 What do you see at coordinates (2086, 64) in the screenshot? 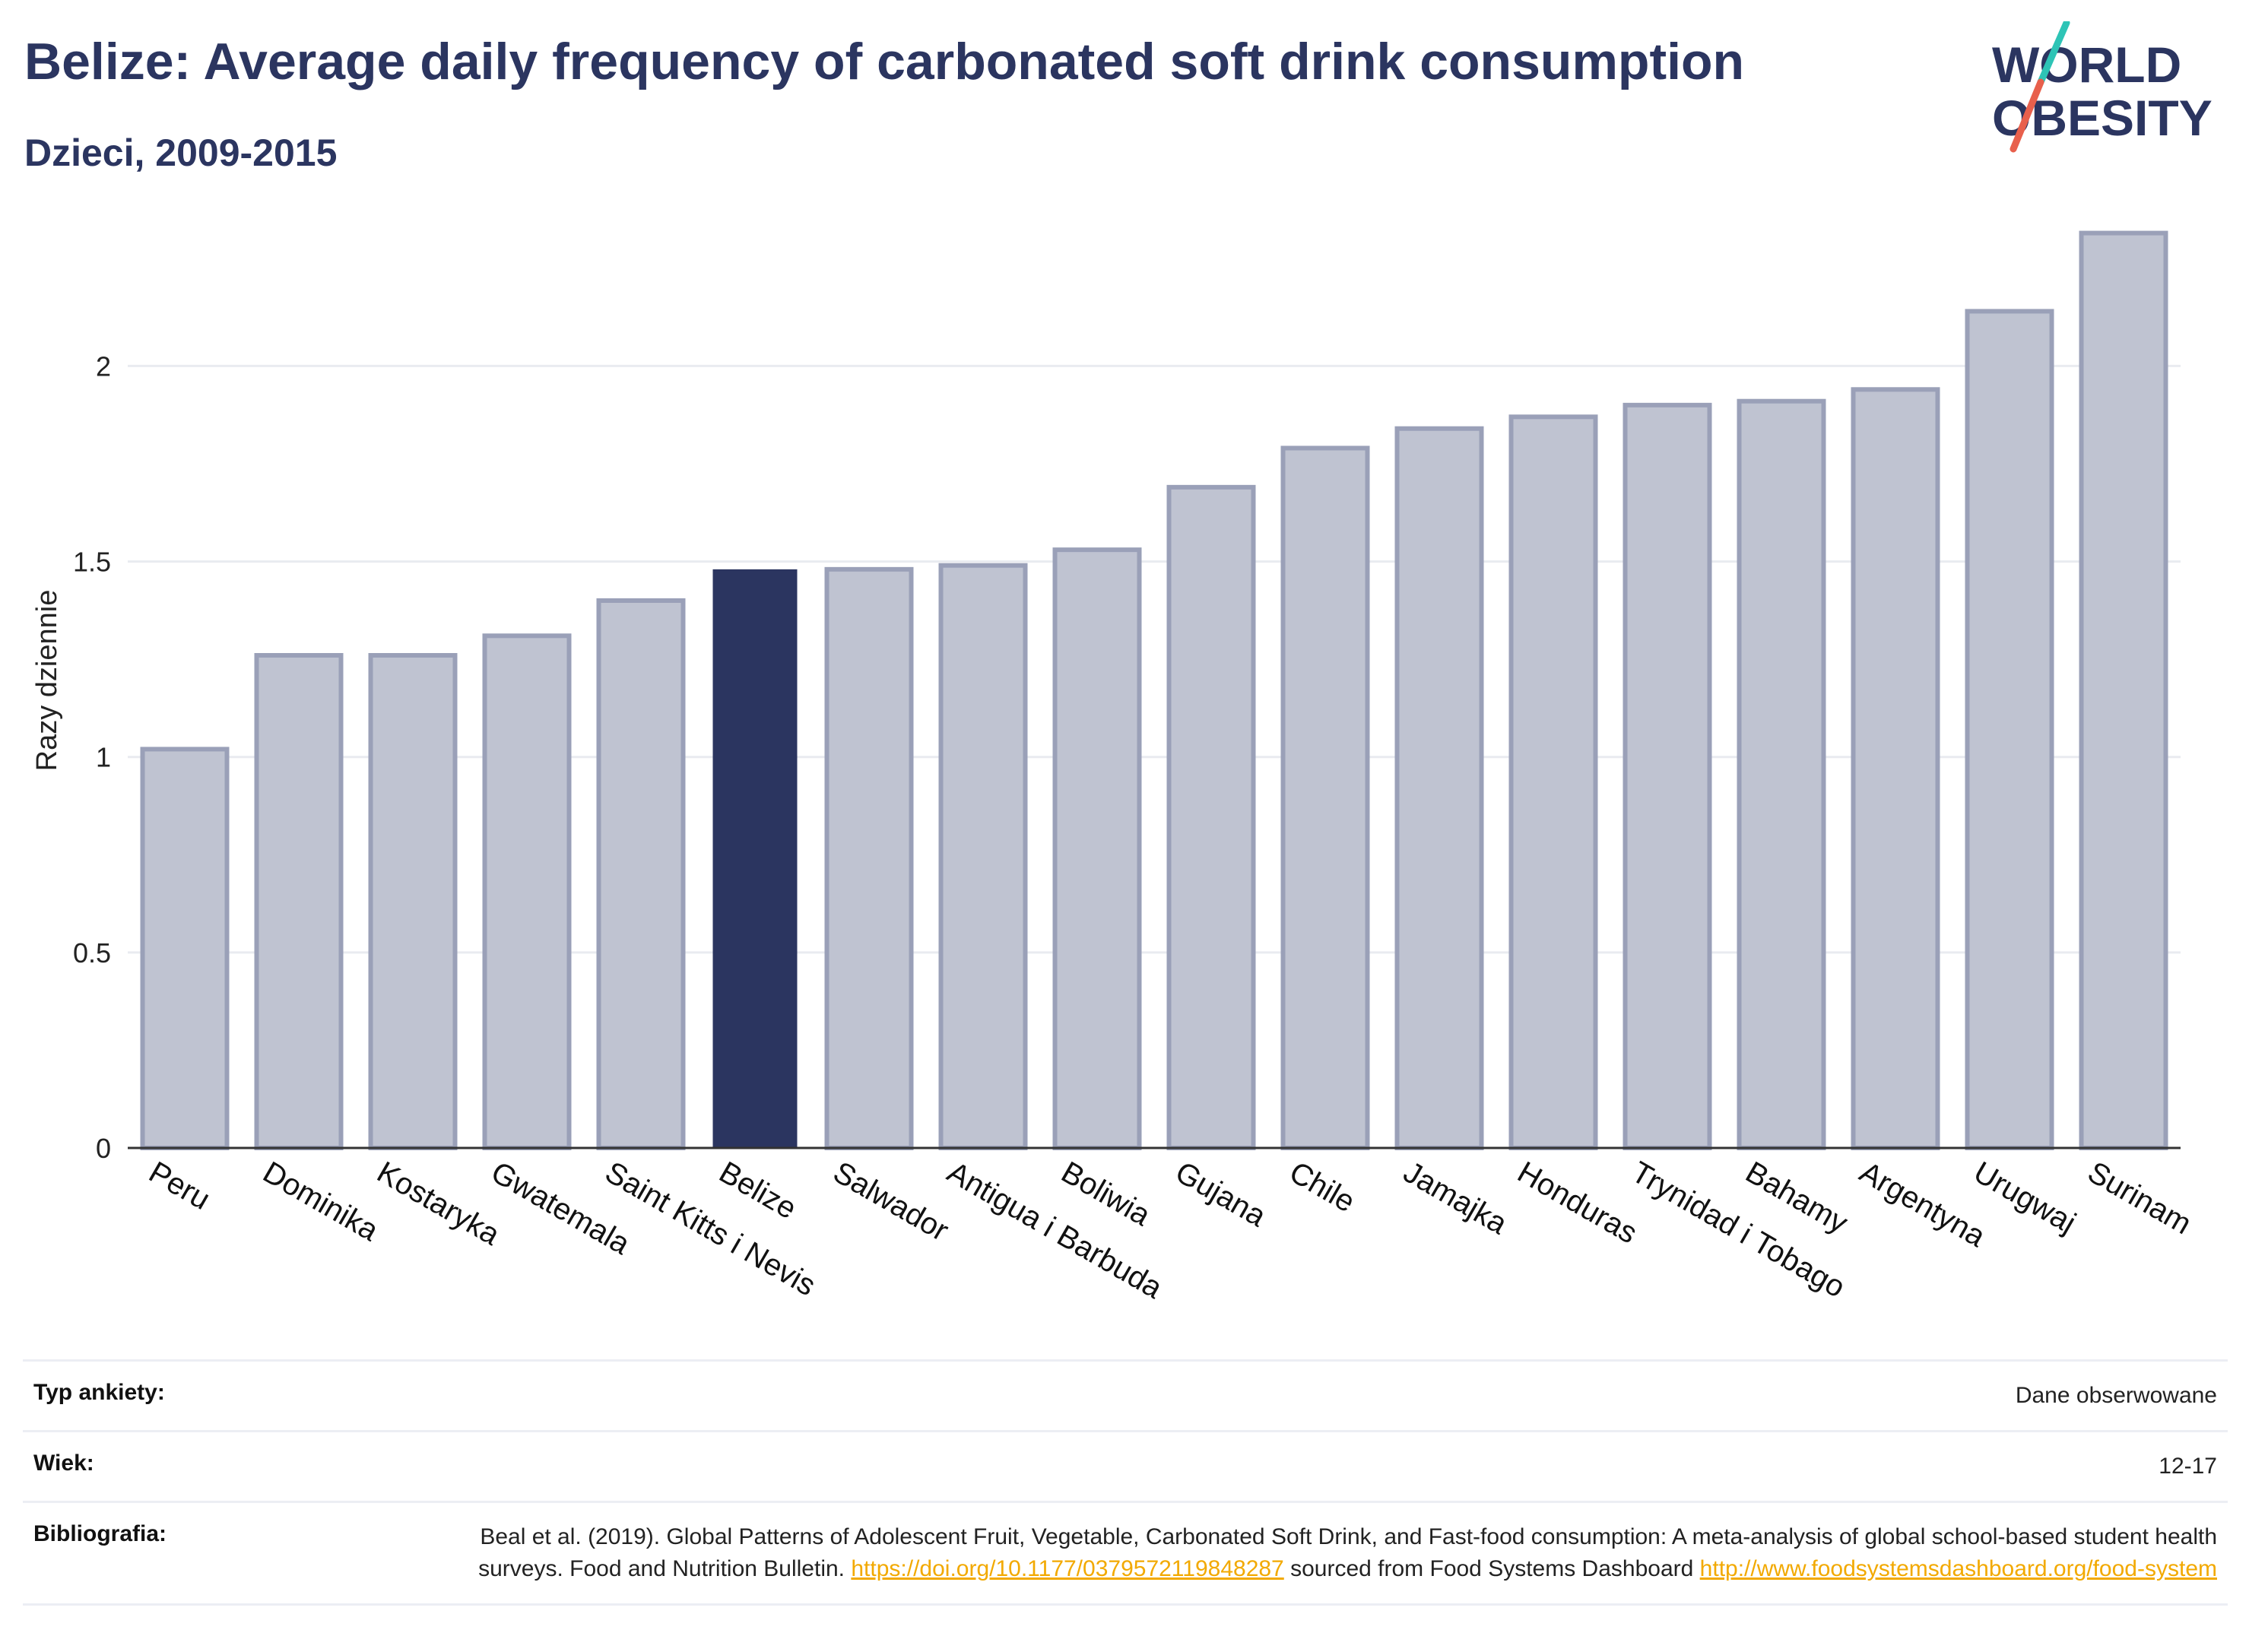
I see `logo-line1: WORLD` at bounding box center [2086, 64].